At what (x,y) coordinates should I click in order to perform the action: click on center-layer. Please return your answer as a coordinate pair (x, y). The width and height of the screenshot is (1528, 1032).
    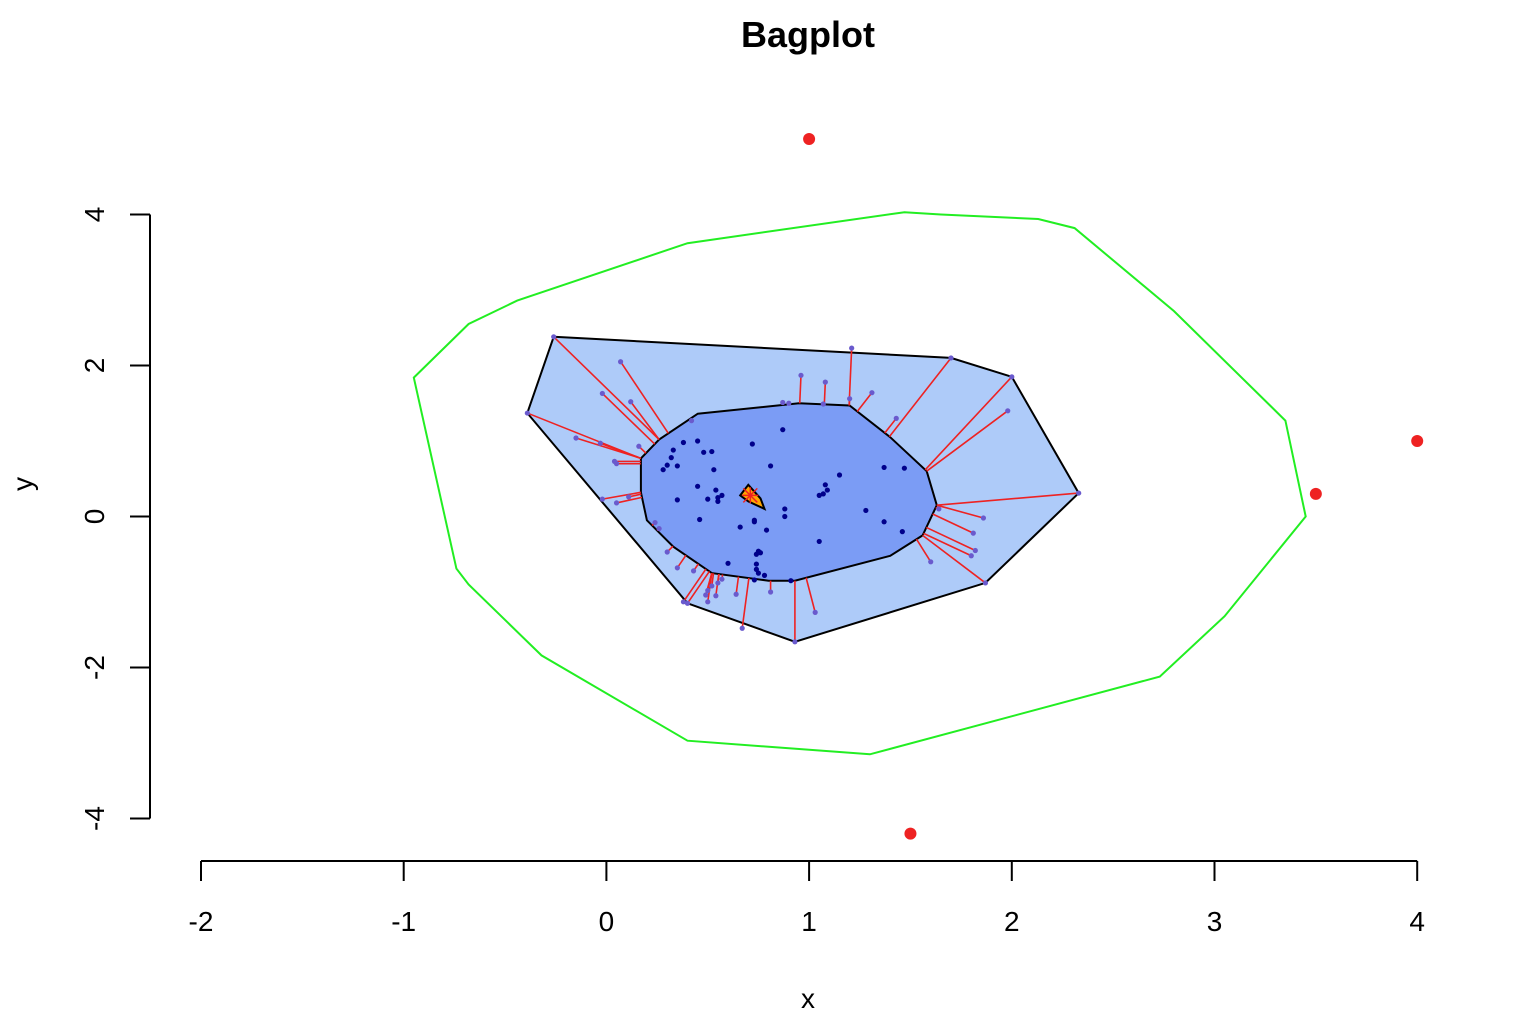
    Looking at the image, I should click on (752, 497).